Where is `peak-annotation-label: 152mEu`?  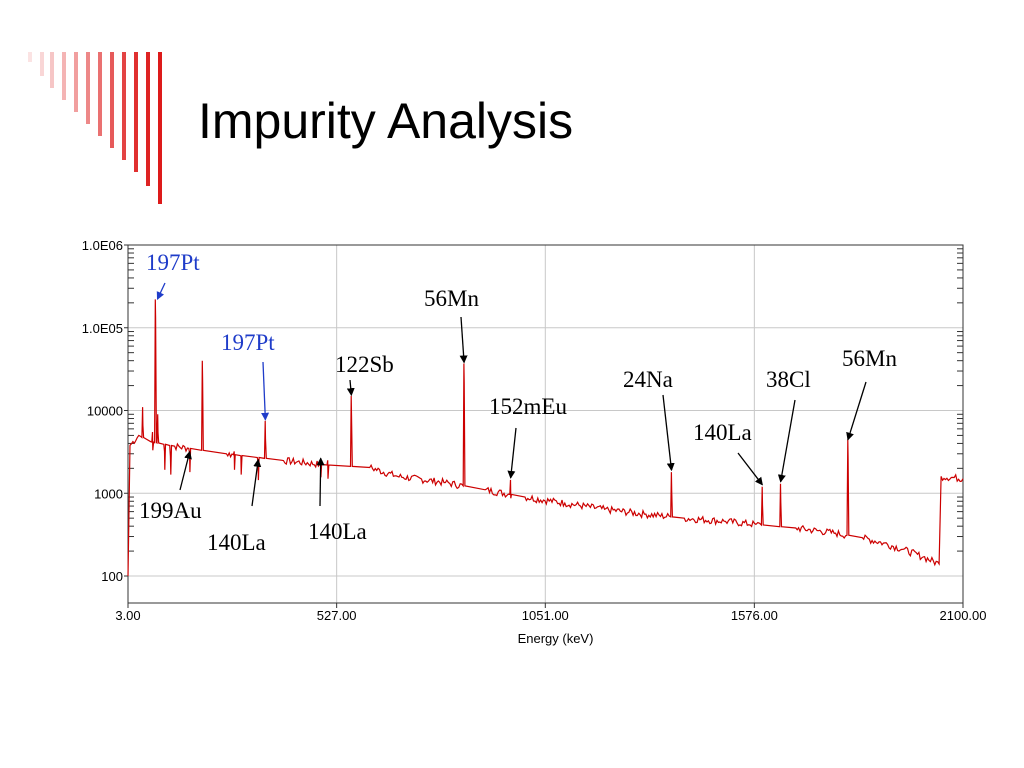
peak-annotation-label: 152mEu is located at coordinates (528, 406).